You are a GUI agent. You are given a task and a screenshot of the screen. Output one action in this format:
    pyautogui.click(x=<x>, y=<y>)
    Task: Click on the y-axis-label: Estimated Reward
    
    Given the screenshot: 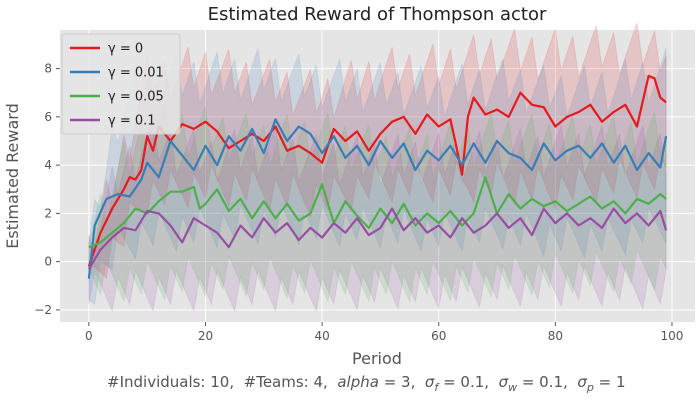 What is the action you would take?
    pyautogui.click(x=12, y=176)
    